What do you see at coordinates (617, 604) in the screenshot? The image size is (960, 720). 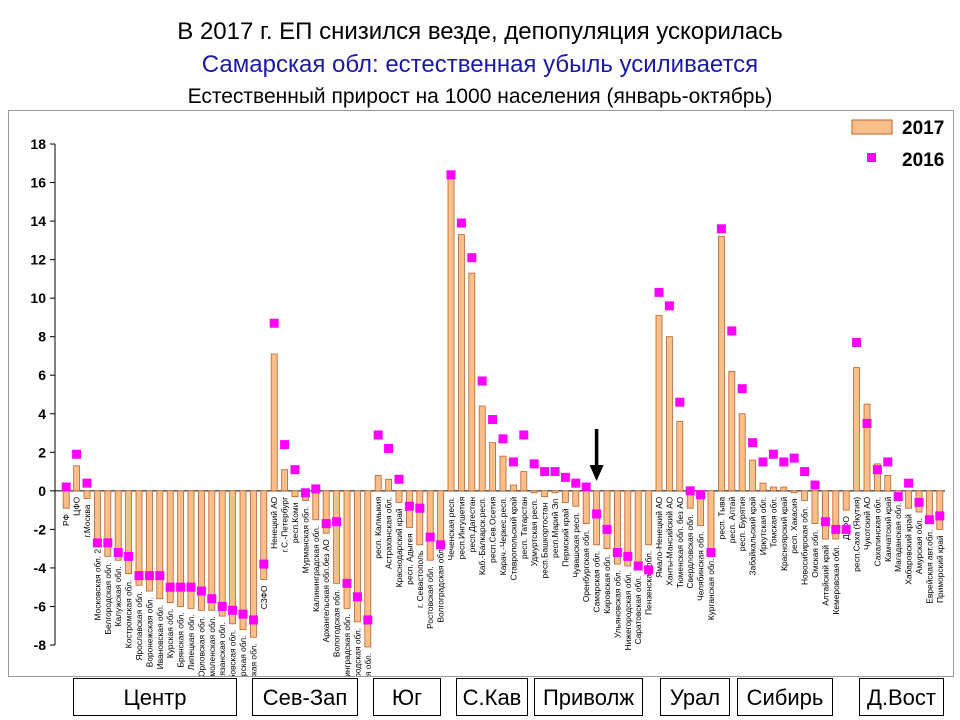 I see `category-label: Ульяновская обл.` at bounding box center [617, 604].